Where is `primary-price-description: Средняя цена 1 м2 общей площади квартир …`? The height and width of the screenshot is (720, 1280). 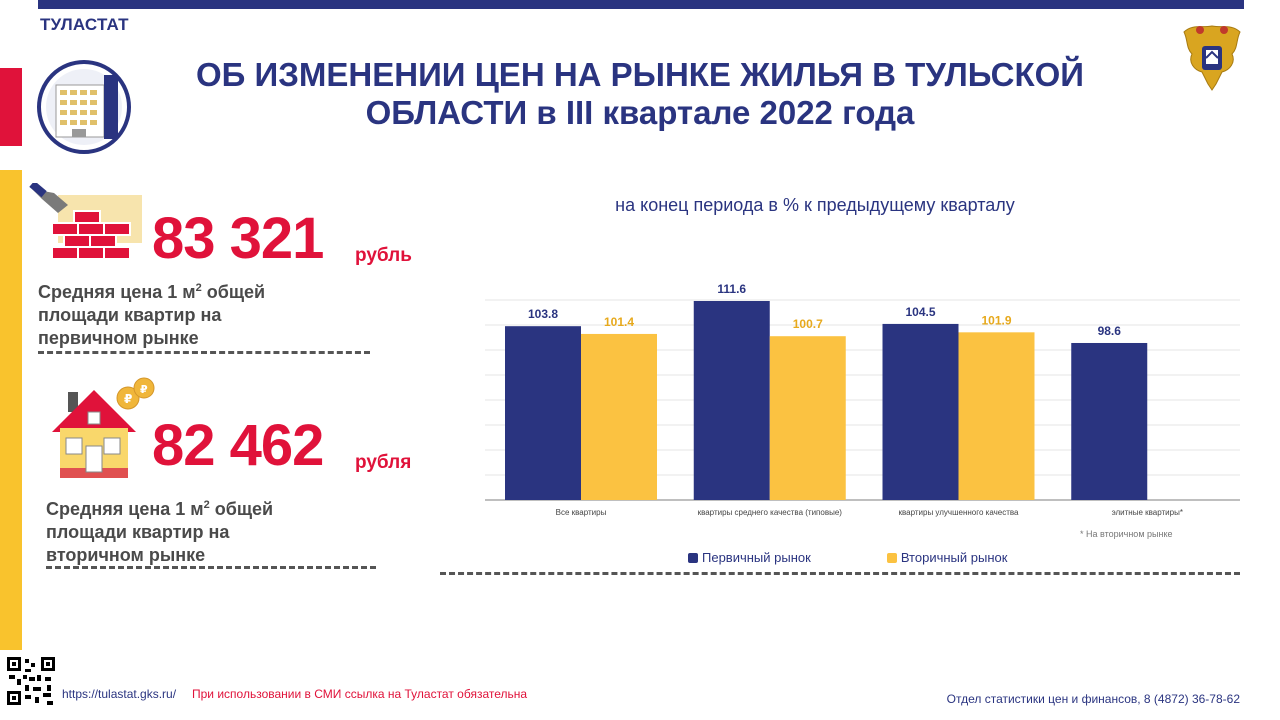 primary-price-description: Средняя цена 1 м2 общей площади квартир … is located at coordinates (152, 315).